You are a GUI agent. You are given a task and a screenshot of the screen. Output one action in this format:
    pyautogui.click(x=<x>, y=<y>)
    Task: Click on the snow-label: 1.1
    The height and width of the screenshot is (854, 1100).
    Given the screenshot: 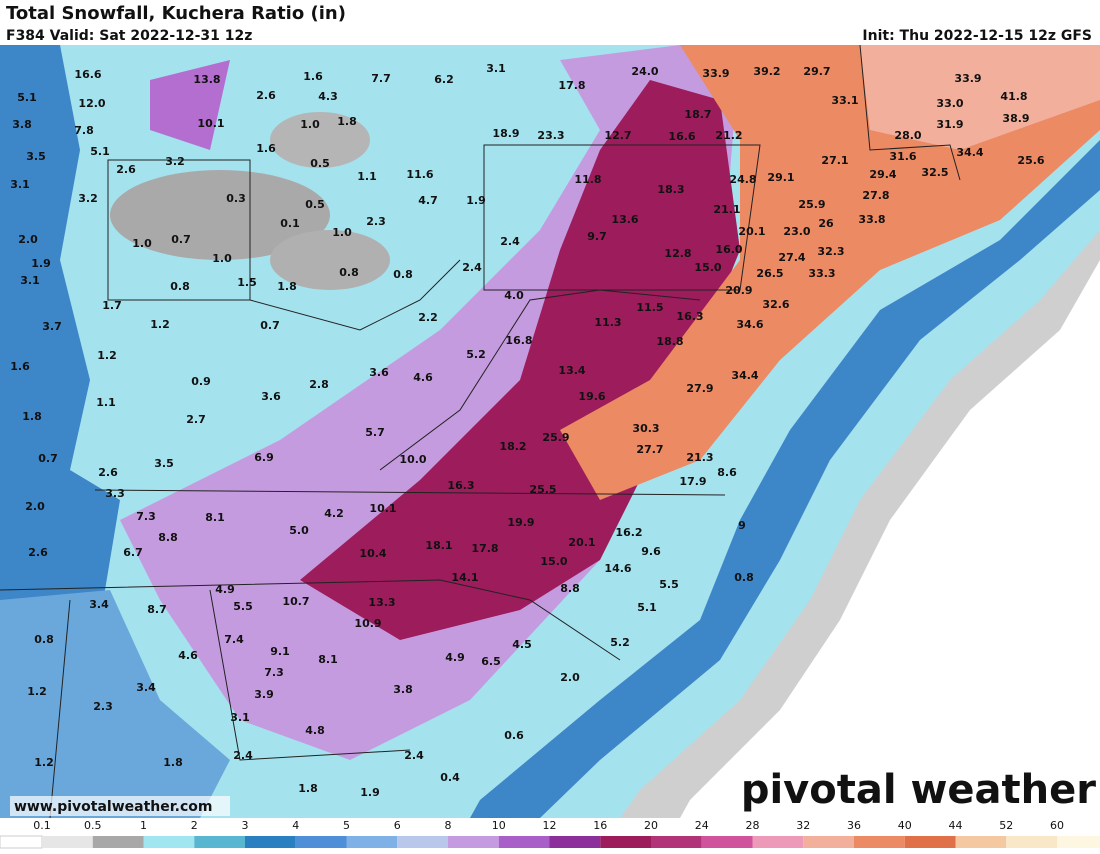 What is the action you would take?
    pyautogui.click(x=367, y=176)
    